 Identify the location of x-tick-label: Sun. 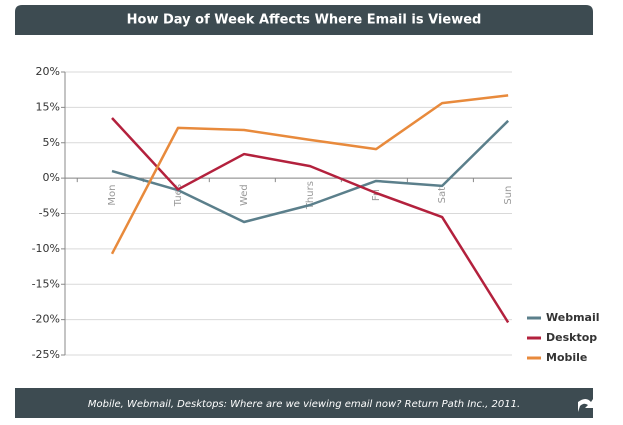
(508, 195).